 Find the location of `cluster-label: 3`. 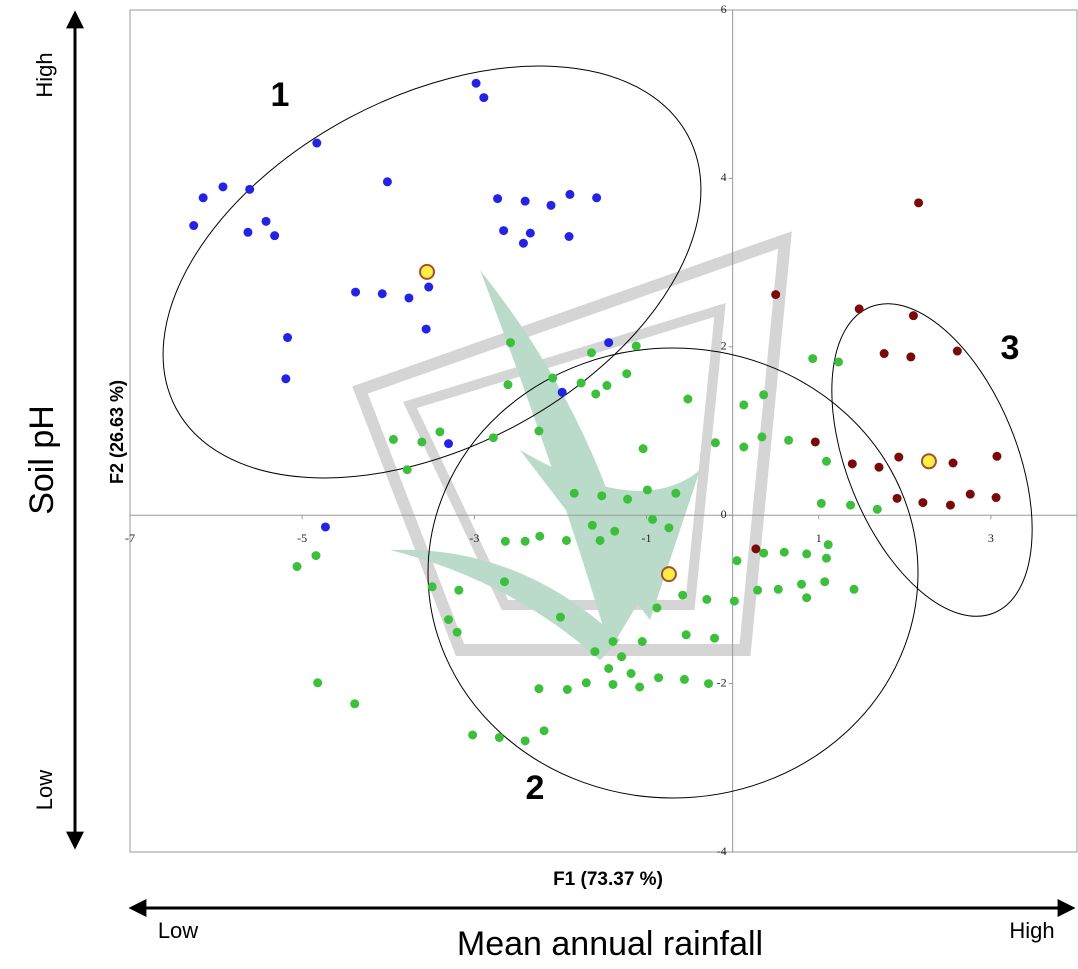

cluster-label: 3 is located at coordinates (1010, 348).